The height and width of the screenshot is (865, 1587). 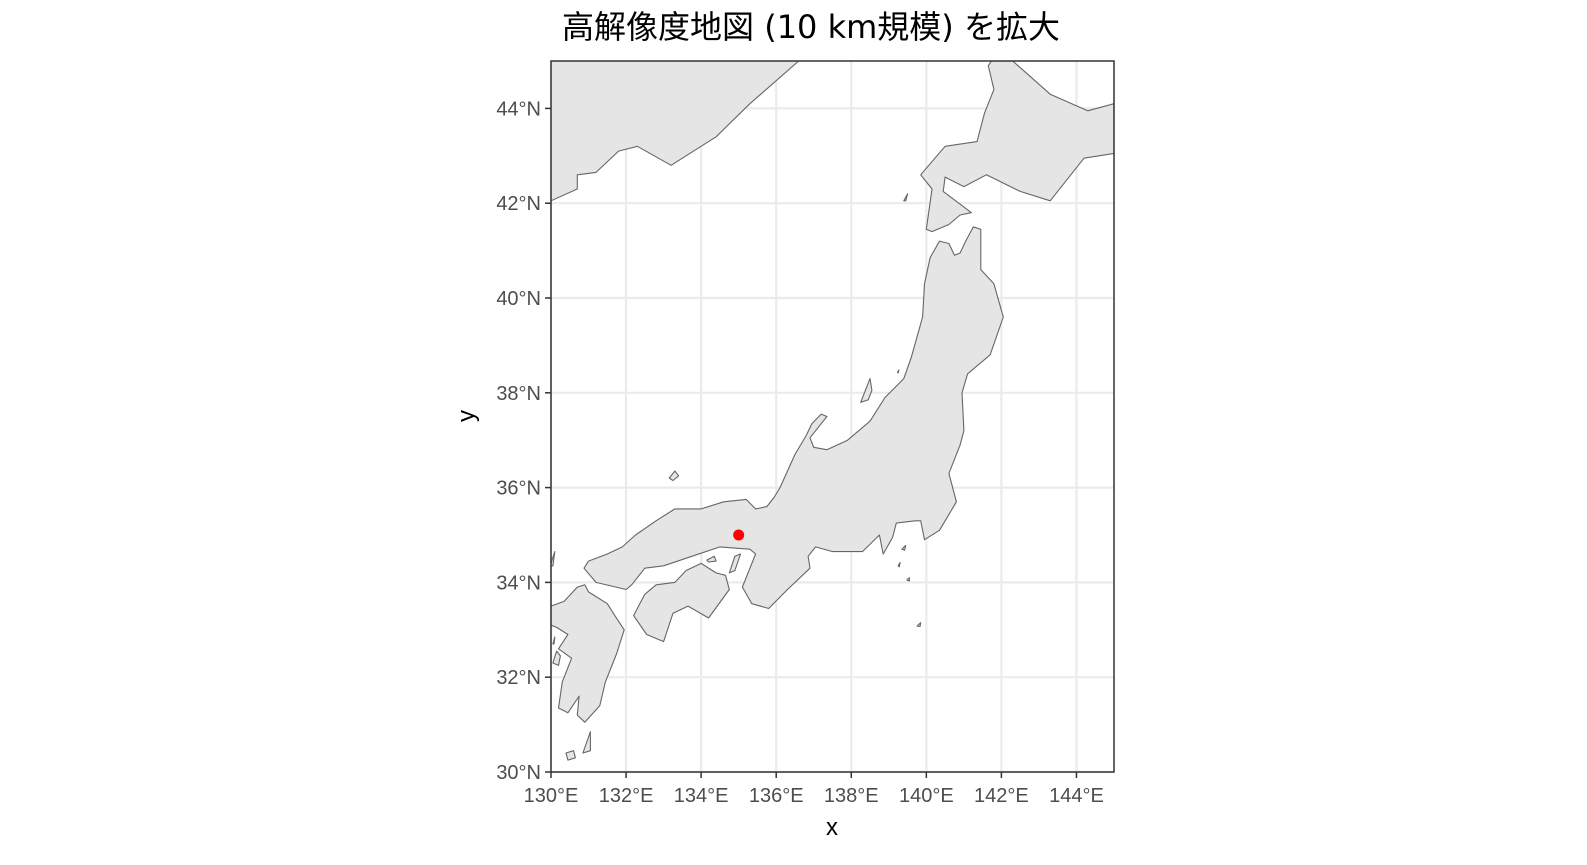 I want to click on land-miyakejima, so click(x=908, y=579).